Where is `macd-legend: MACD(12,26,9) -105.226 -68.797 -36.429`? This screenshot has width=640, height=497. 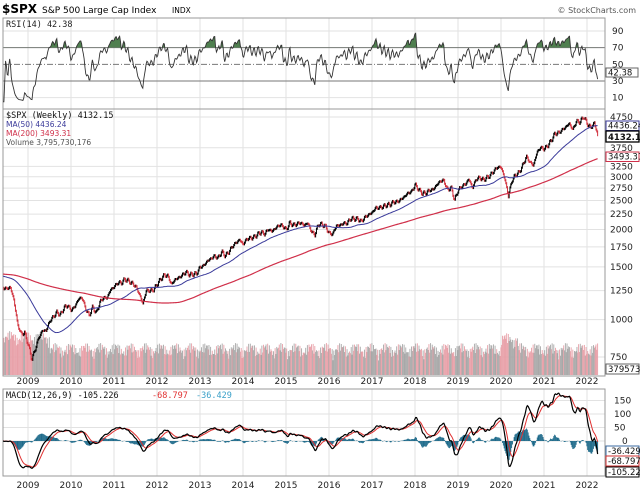 macd-legend: MACD(12,26,9) -105.226 -68.797 -36.429 is located at coordinates (119, 396).